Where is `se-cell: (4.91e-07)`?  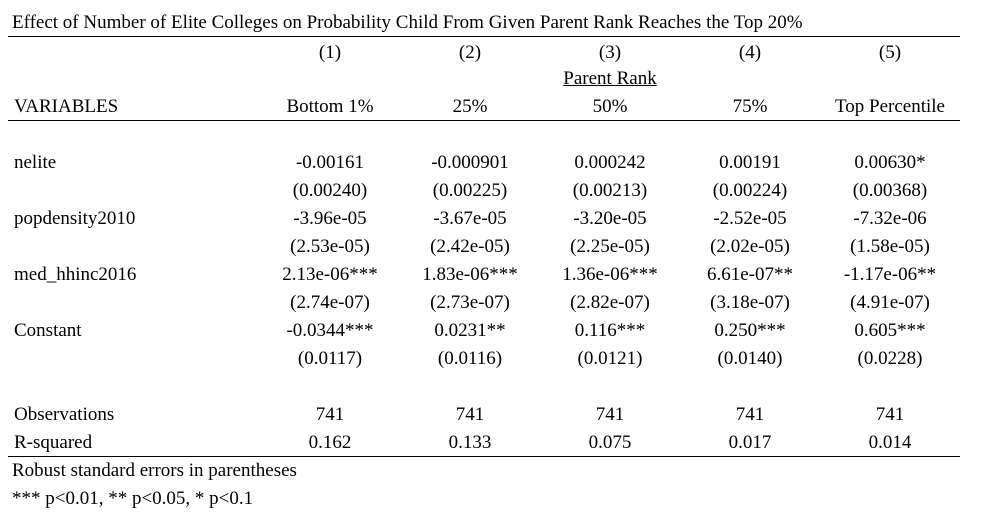
se-cell: (4.91e-07) is located at coordinates (890, 302).